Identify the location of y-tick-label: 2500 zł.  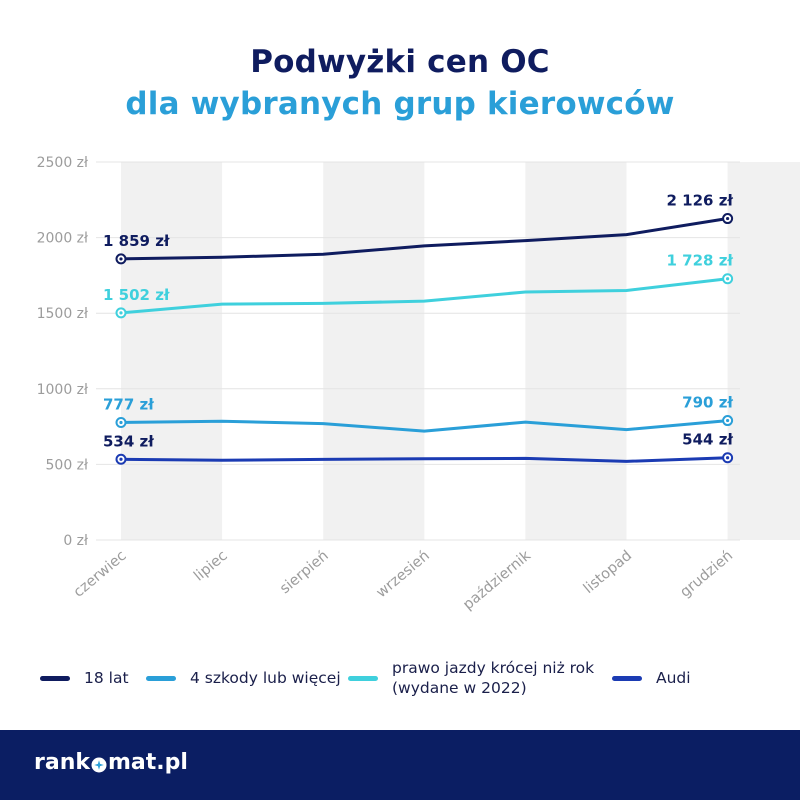
(62, 163).